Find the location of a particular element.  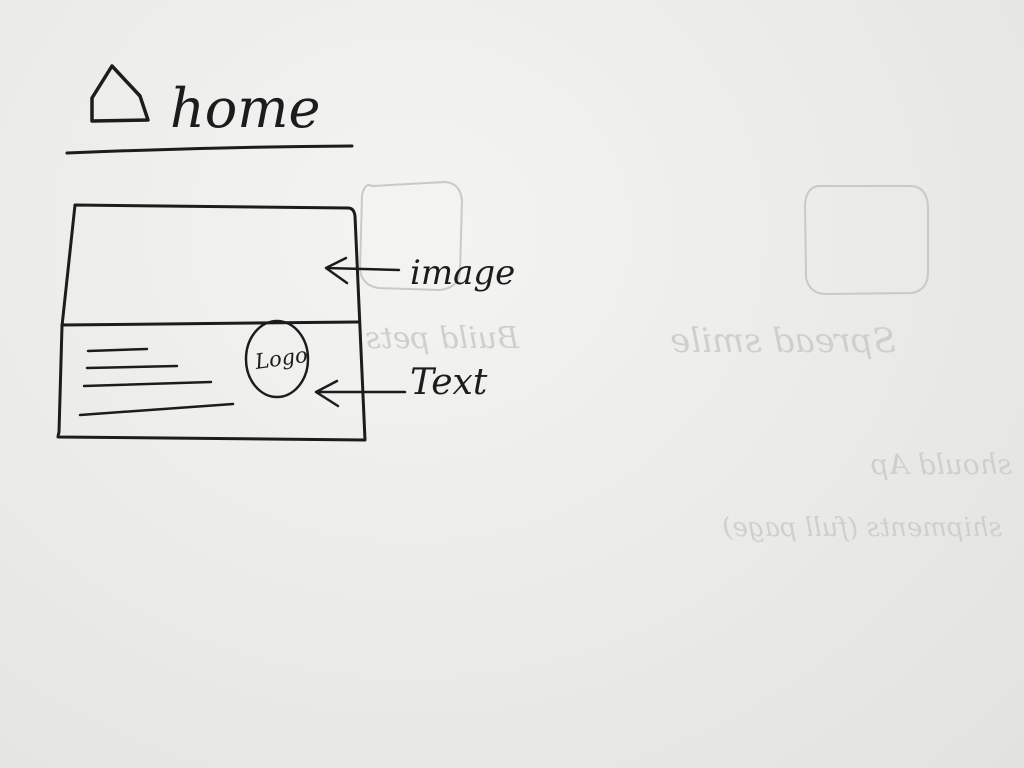

logo-circle is located at coordinates (277, 359).